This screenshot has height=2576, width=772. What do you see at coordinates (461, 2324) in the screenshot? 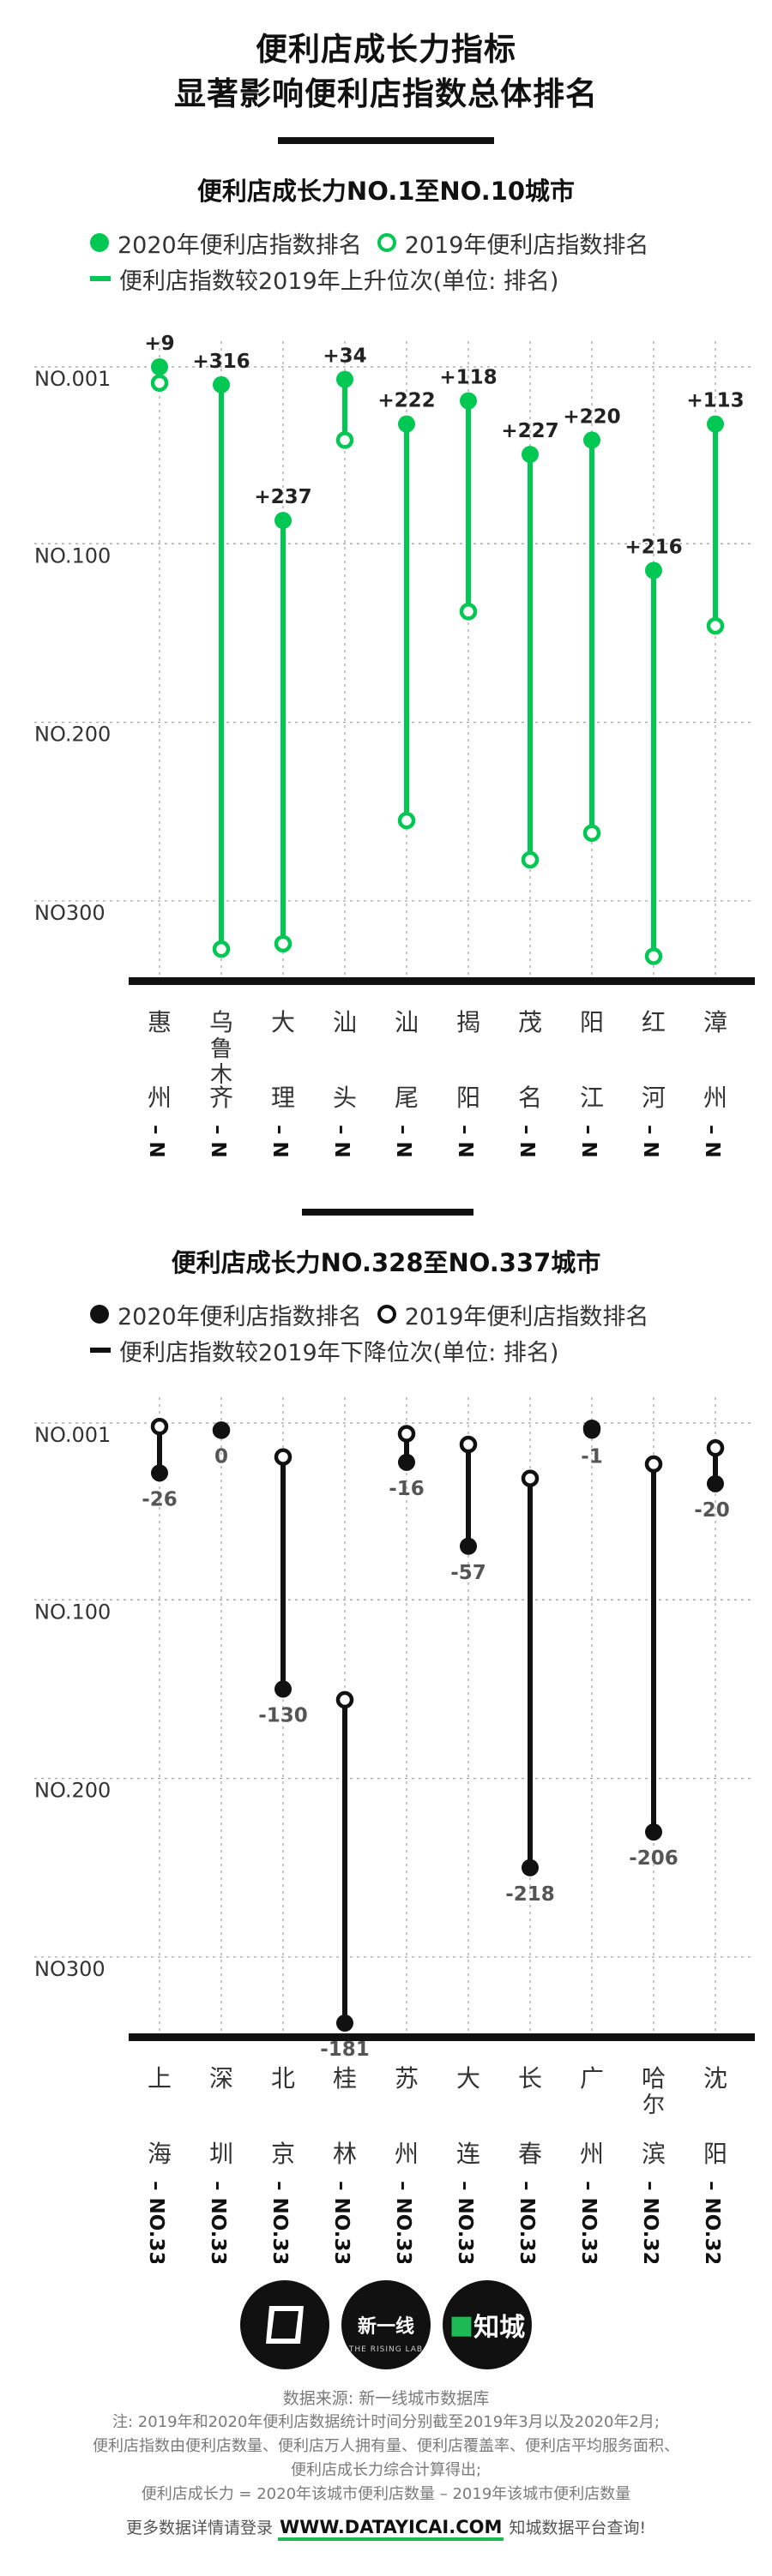
I see `zhicheng-mark-icon: ■` at bounding box center [461, 2324].